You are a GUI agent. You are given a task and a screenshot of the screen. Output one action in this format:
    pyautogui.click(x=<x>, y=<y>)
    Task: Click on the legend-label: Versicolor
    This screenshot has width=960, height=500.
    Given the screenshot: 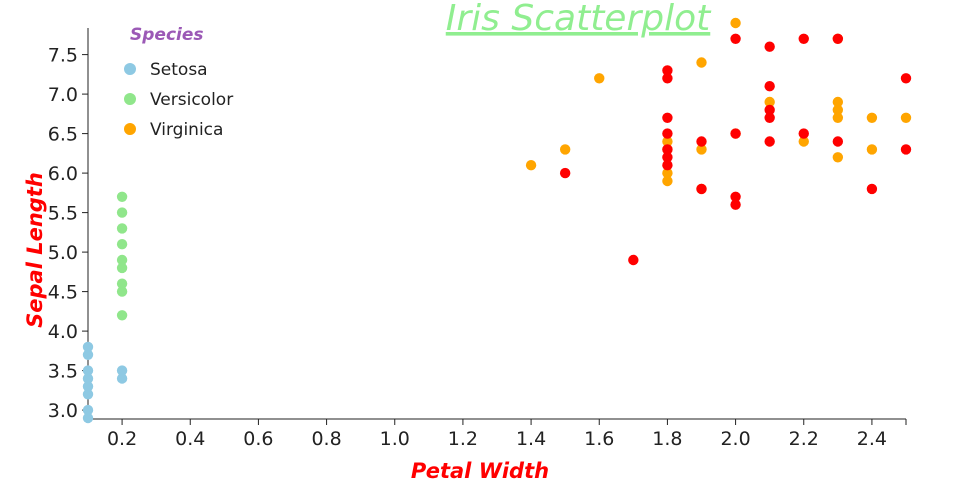 What is the action you would take?
    pyautogui.click(x=191, y=100)
    